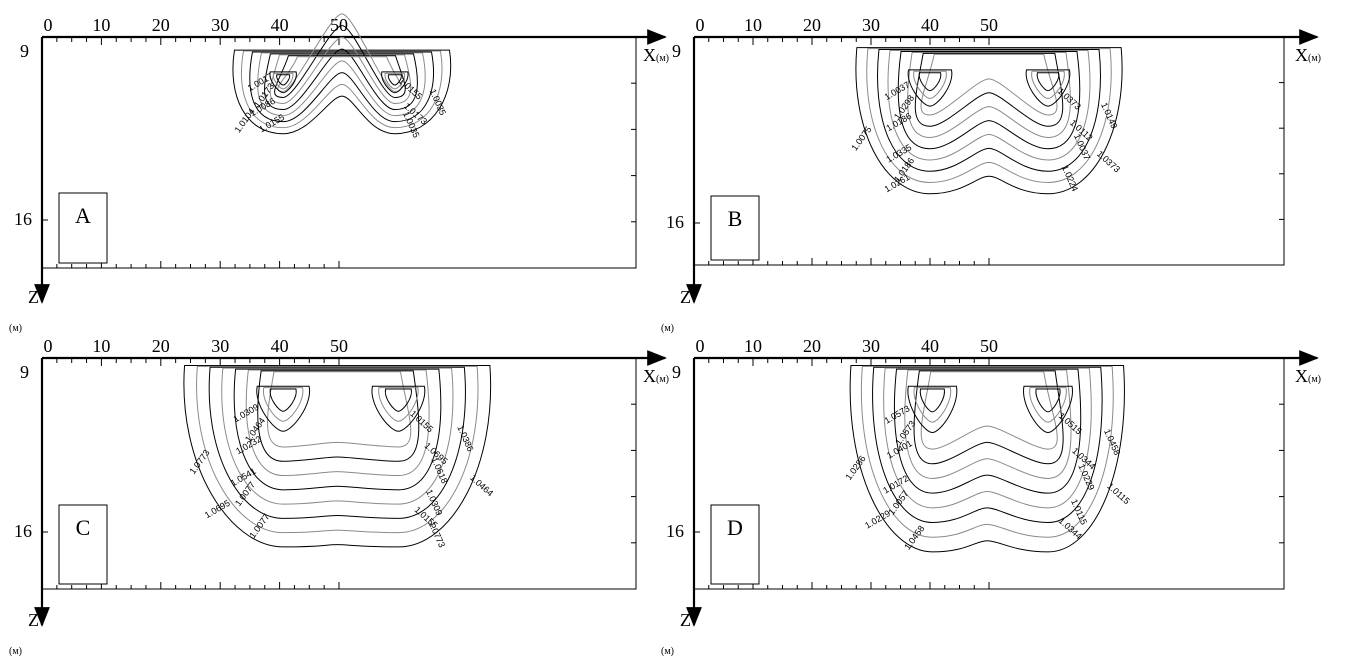 The width and height of the screenshot is (1346, 668). Describe the element at coordinates (1070, 178) in the screenshot. I see `contour-label: 1.0224` at that location.